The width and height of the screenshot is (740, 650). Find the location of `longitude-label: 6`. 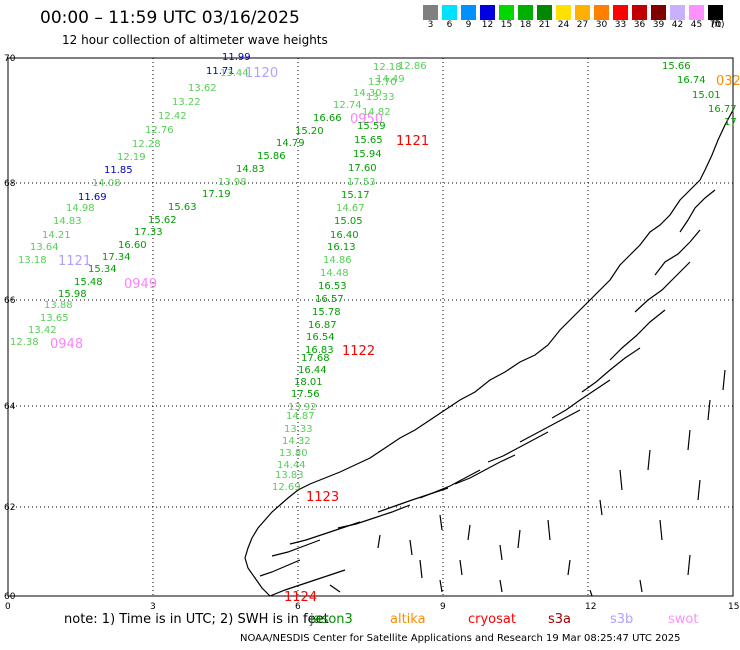

longitude-label: 6 is located at coordinates (298, 607).